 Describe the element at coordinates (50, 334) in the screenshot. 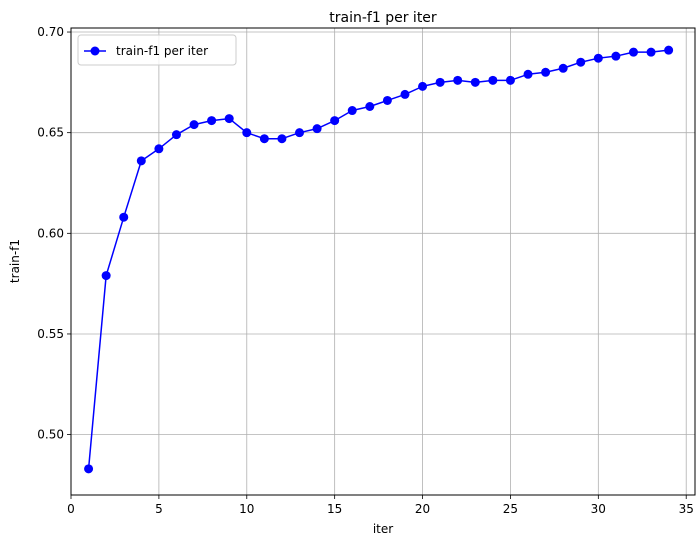

I see `y-tick-label: 0.55` at that location.